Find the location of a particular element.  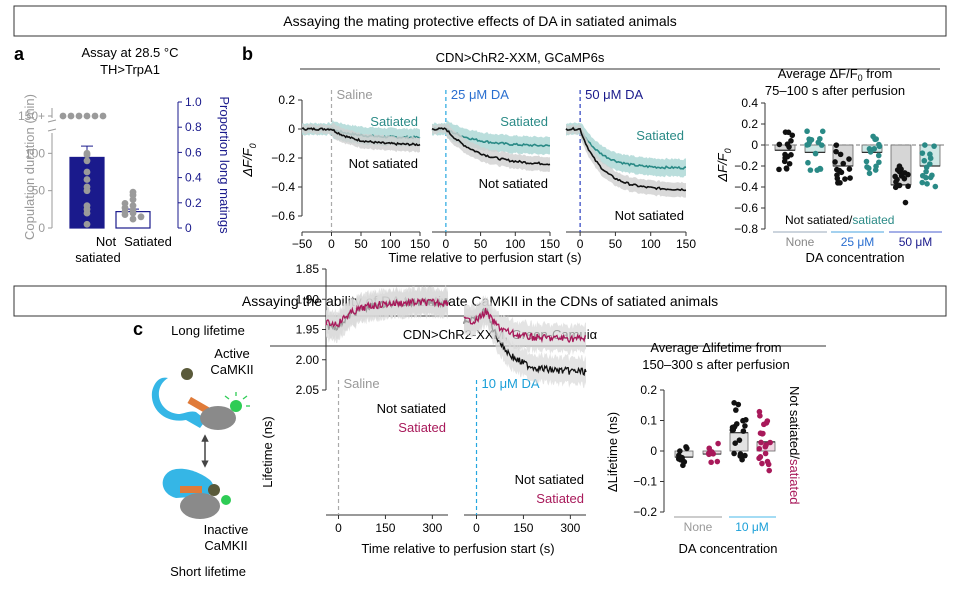

satiated-trace is located at coordinates (387, 312).